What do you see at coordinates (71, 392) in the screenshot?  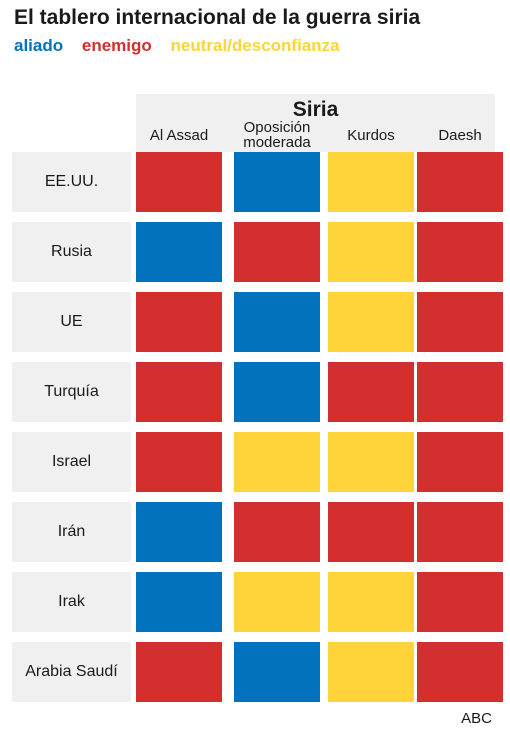 I see `row-label: Turquía` at bounding box center [71, 392].